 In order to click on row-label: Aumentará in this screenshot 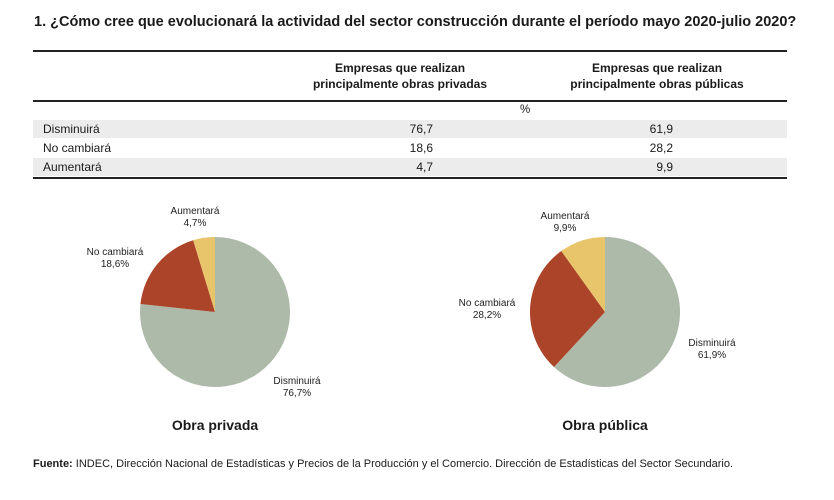, I will do `click(72, 167)`.